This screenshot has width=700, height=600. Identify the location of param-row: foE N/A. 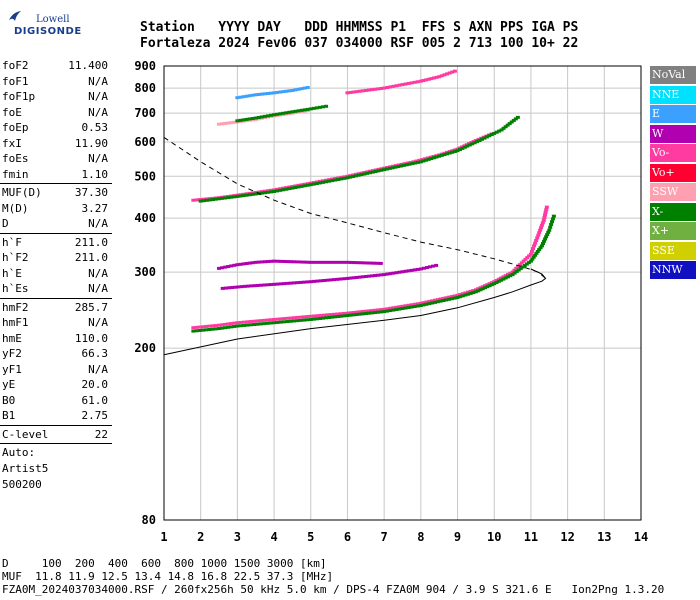
(56, 113).